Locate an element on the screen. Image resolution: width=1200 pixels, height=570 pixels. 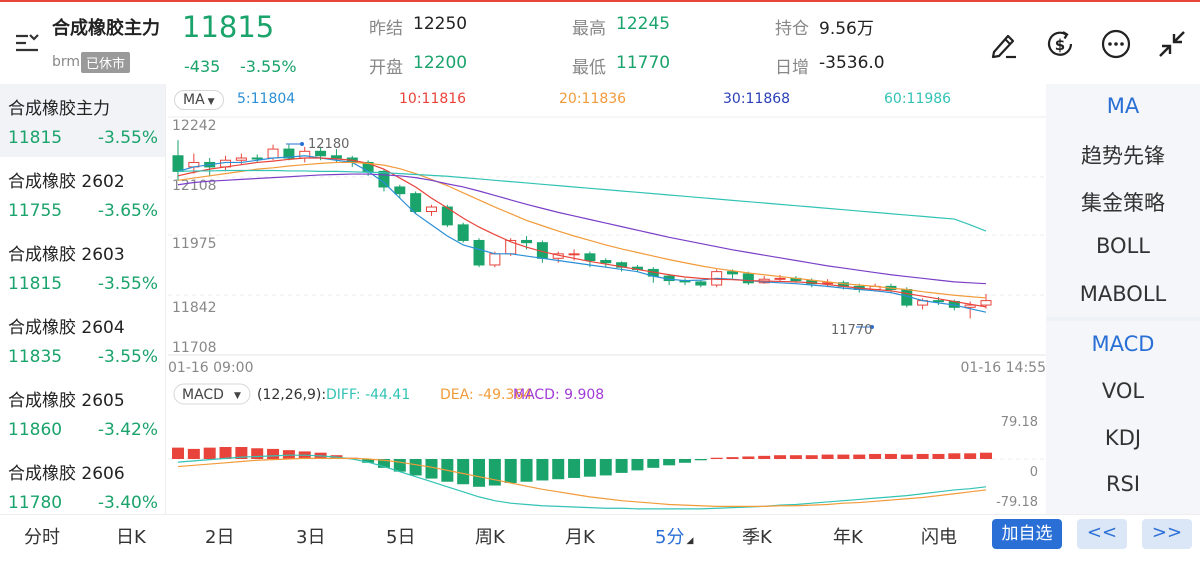
macd-axis-top: 79.18 is located at coordinates (1019, 422).